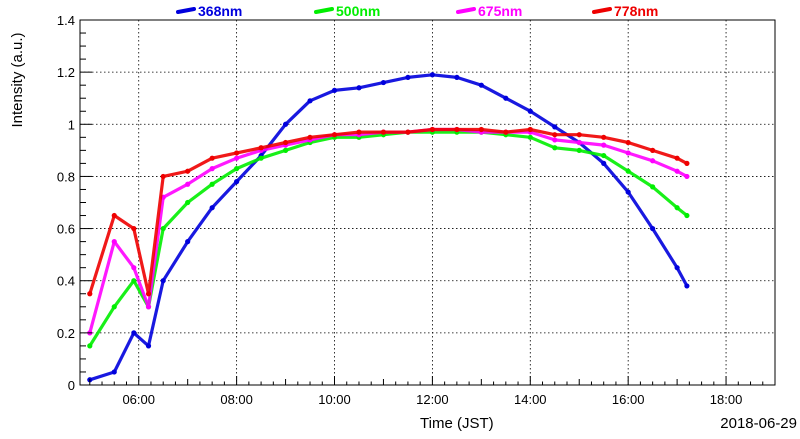 This screenshot has height=439, width=800. Describe the element at coordinates (500, 11) in the screenshot. I see `legend-entry: 675nm` at that location.